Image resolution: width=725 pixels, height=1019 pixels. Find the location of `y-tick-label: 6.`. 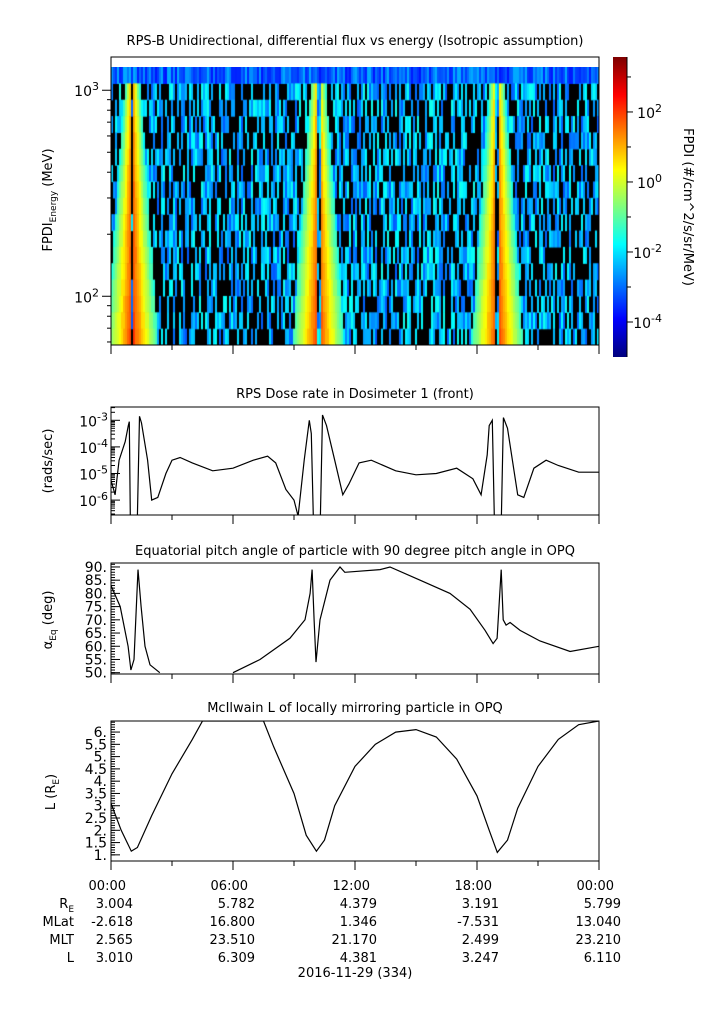

y-tick-label: 6. is located at coordinates (100, 733).